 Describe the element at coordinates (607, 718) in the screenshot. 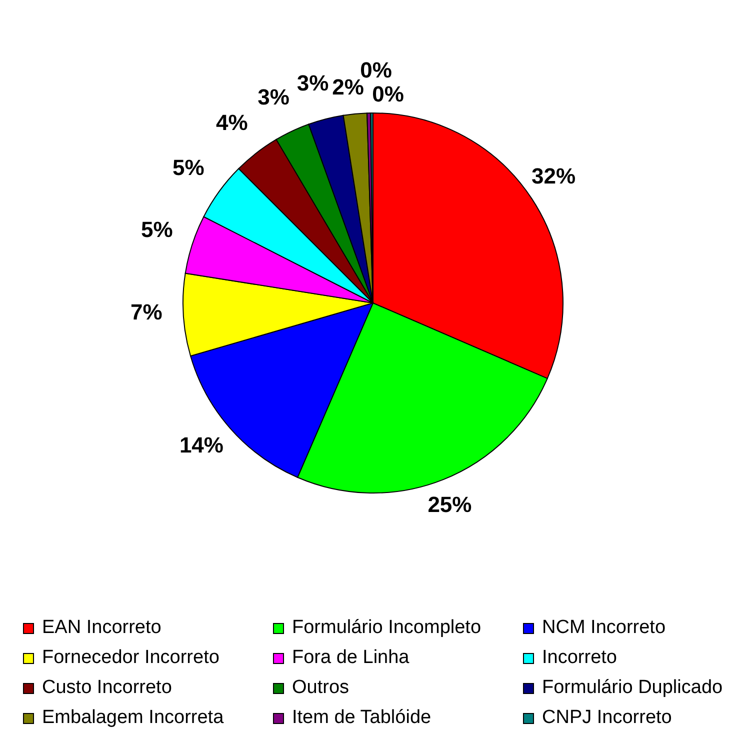

I see `legend-label: CNPJ Incorreto` at that location.